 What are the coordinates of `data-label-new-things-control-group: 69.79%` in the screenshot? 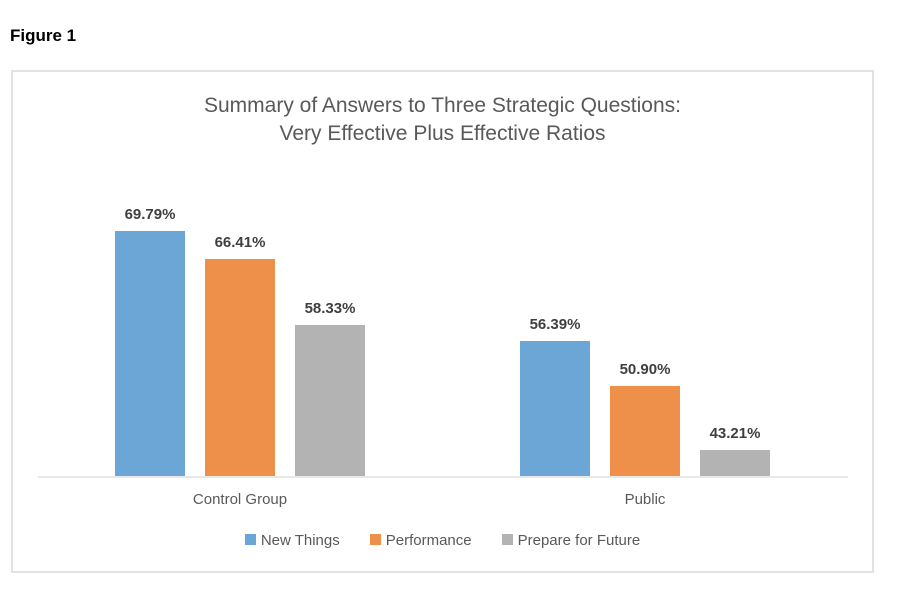 It's located at (150, 214).